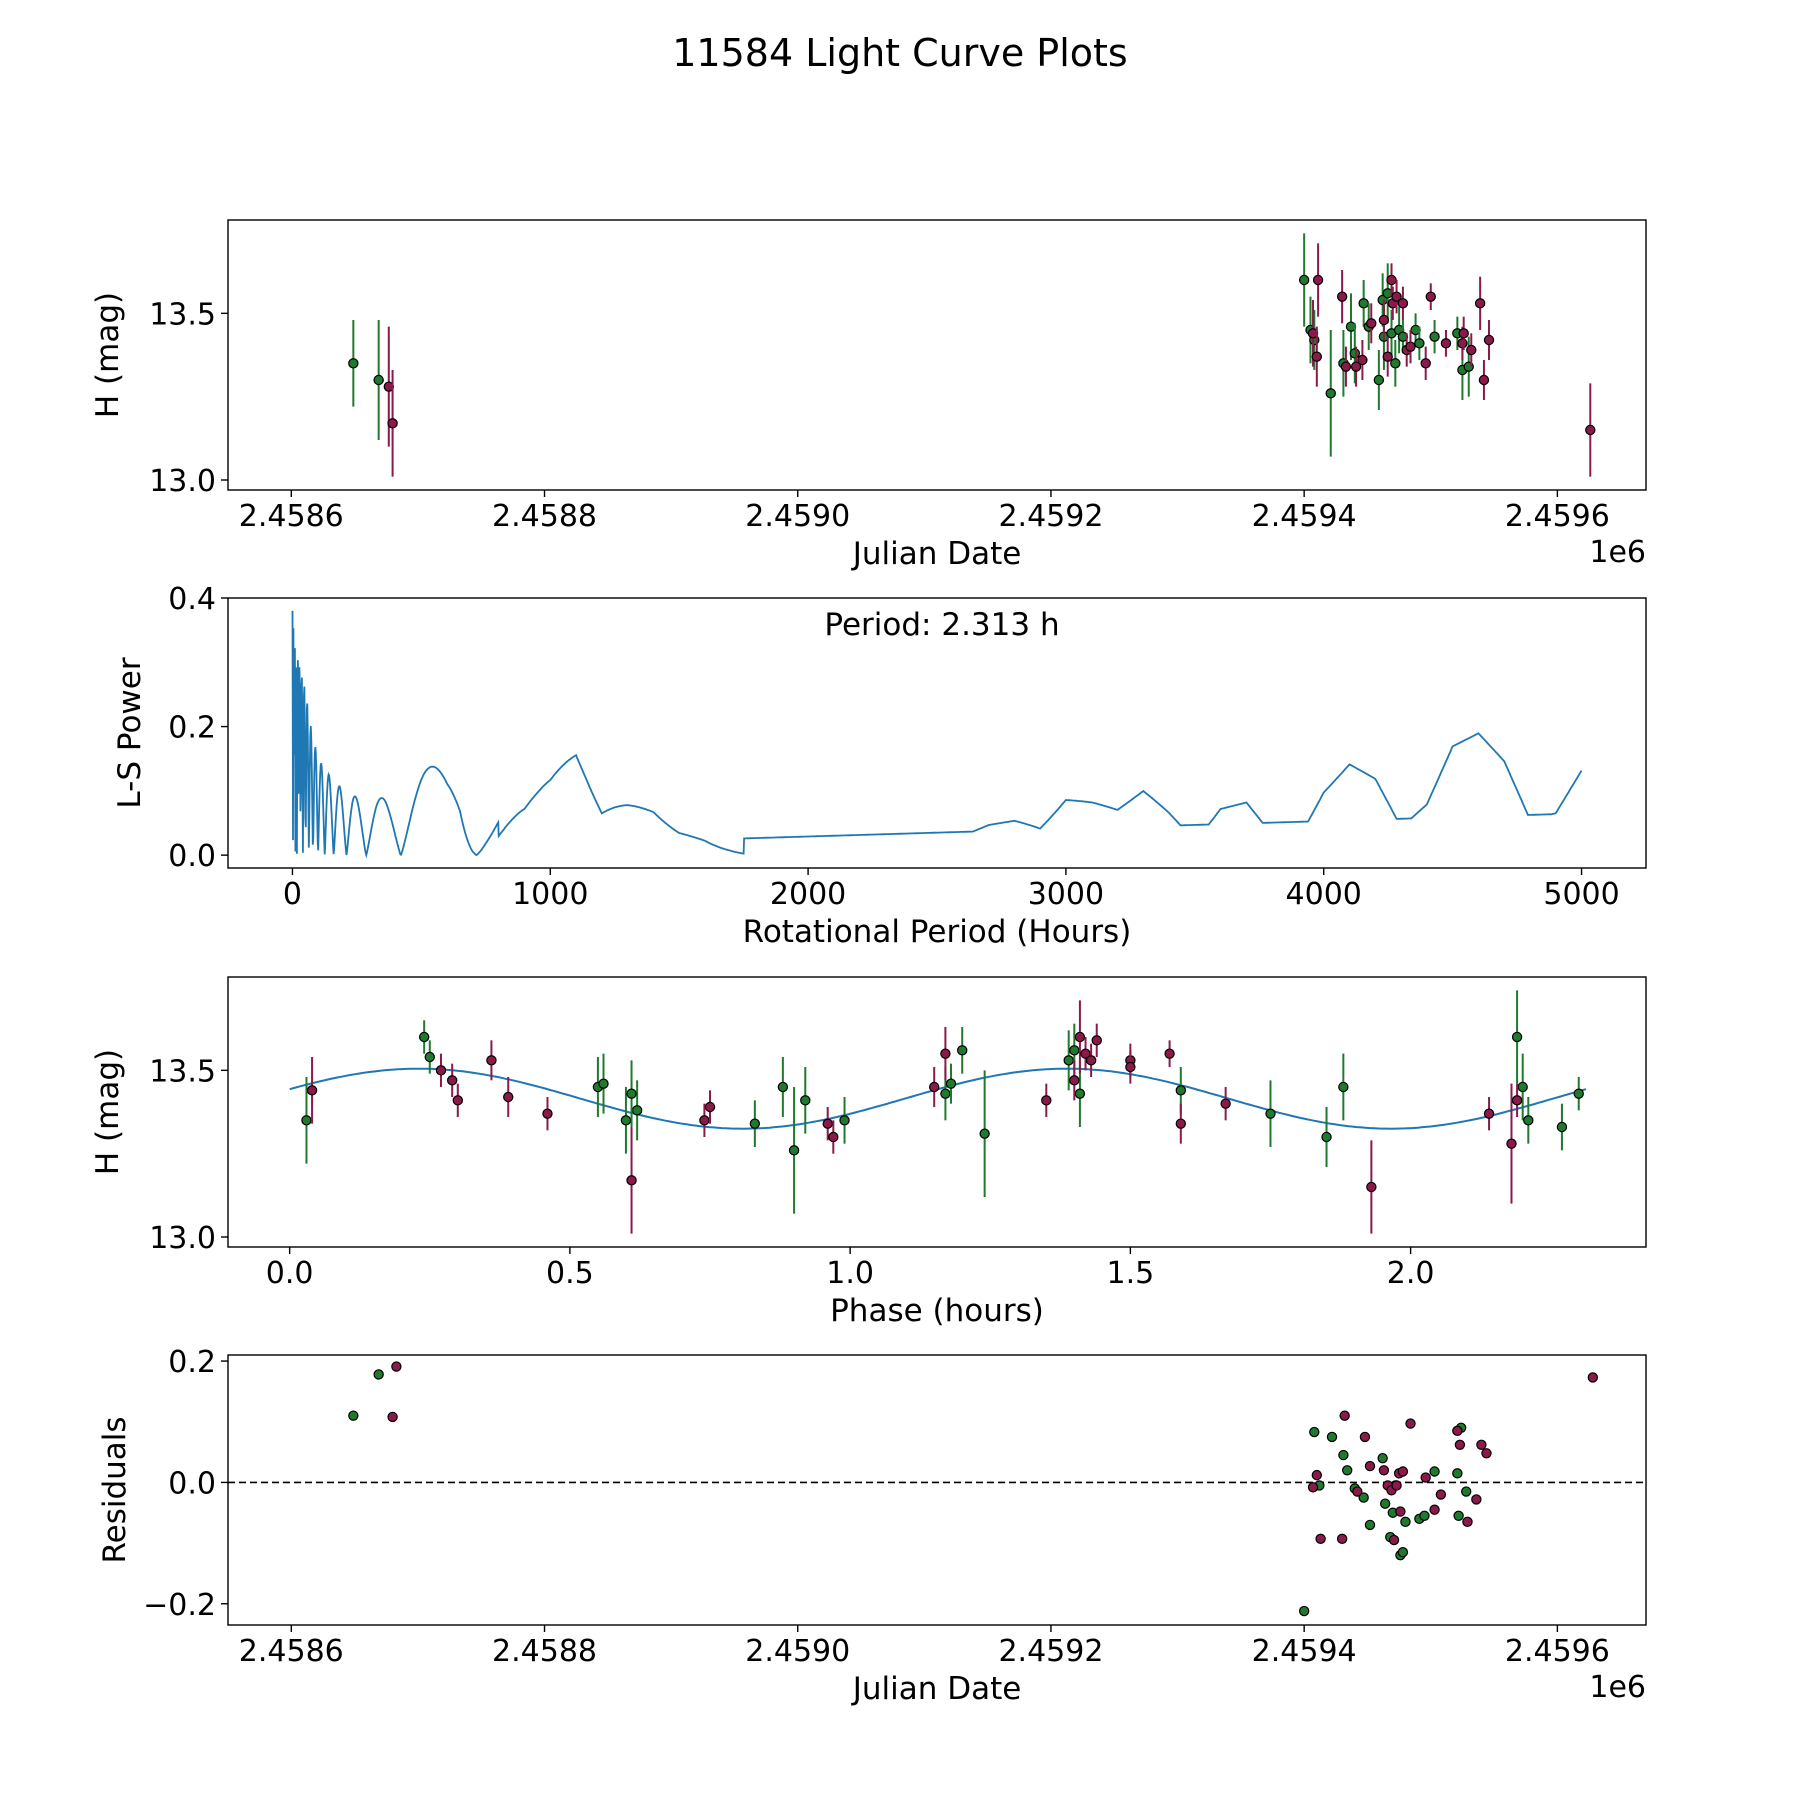  What do you see at coordinates (192, 728) in the screenshot?
I see `periodogram-y-tick-label: 0.2` at bounding box center [192, 728].